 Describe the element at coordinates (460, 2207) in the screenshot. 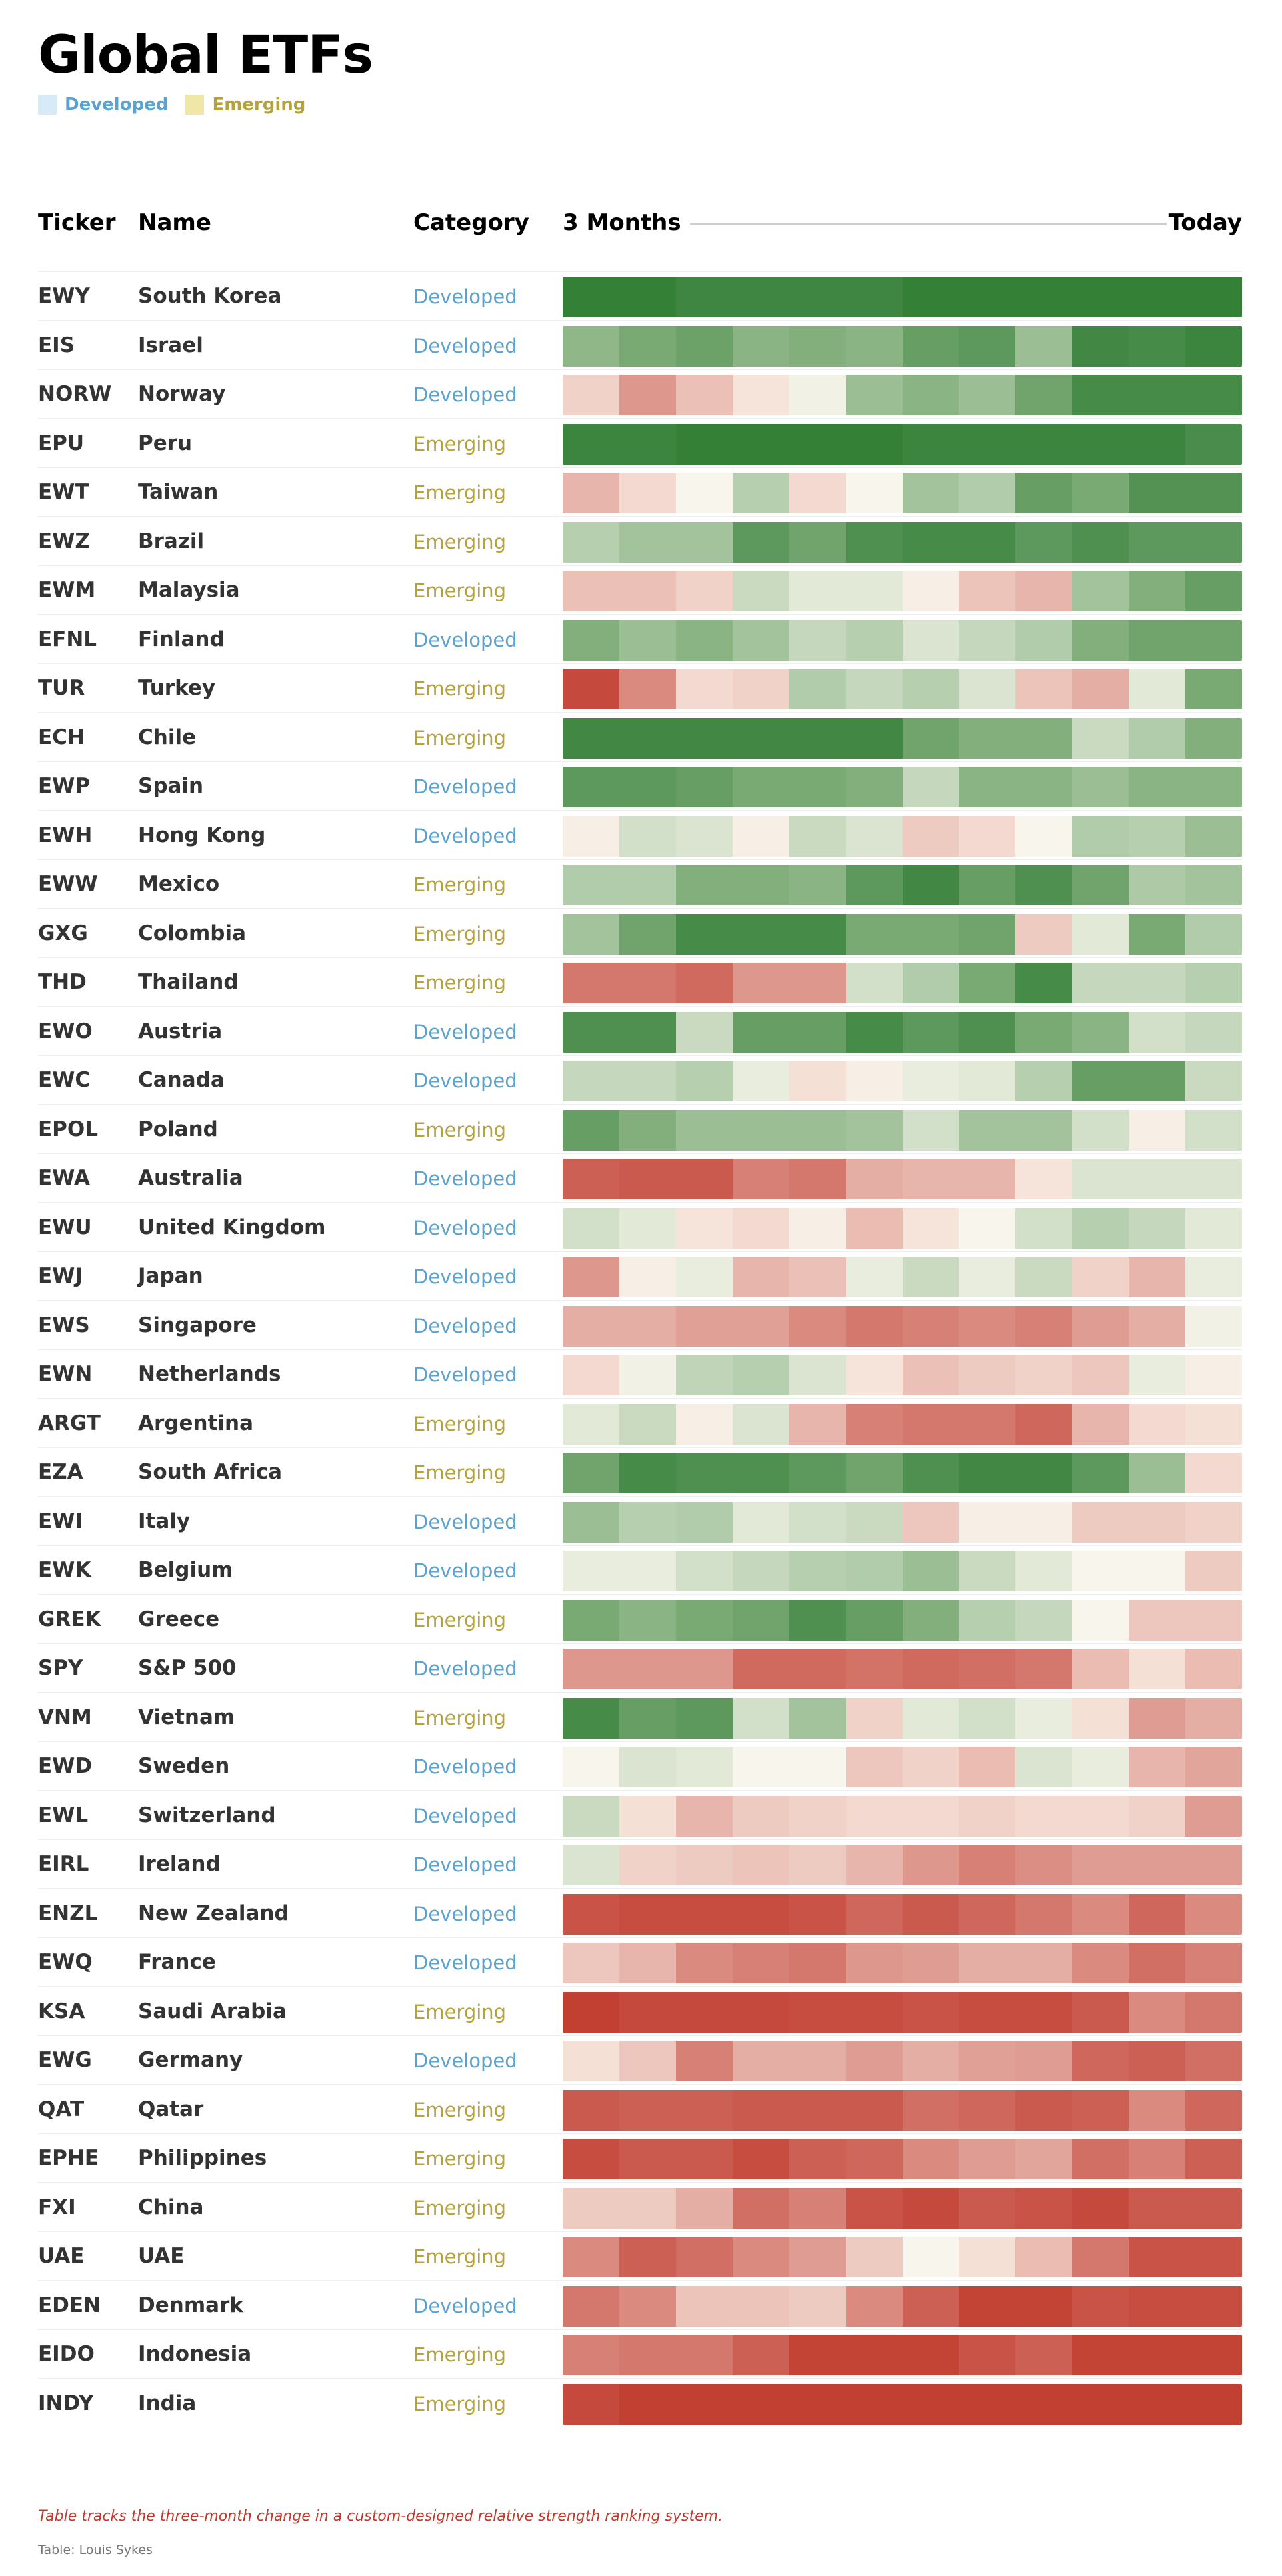

I see `category-cell: Emerging` at that location.